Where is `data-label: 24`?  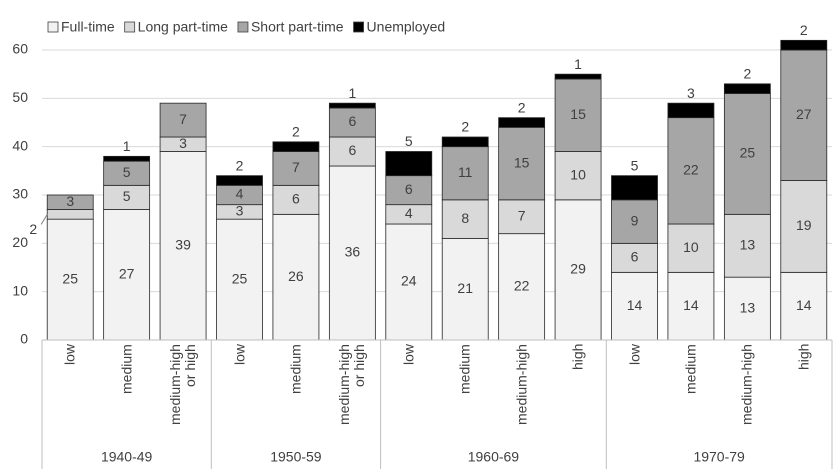
data-label: 24 is located at coordinates (409, 281).